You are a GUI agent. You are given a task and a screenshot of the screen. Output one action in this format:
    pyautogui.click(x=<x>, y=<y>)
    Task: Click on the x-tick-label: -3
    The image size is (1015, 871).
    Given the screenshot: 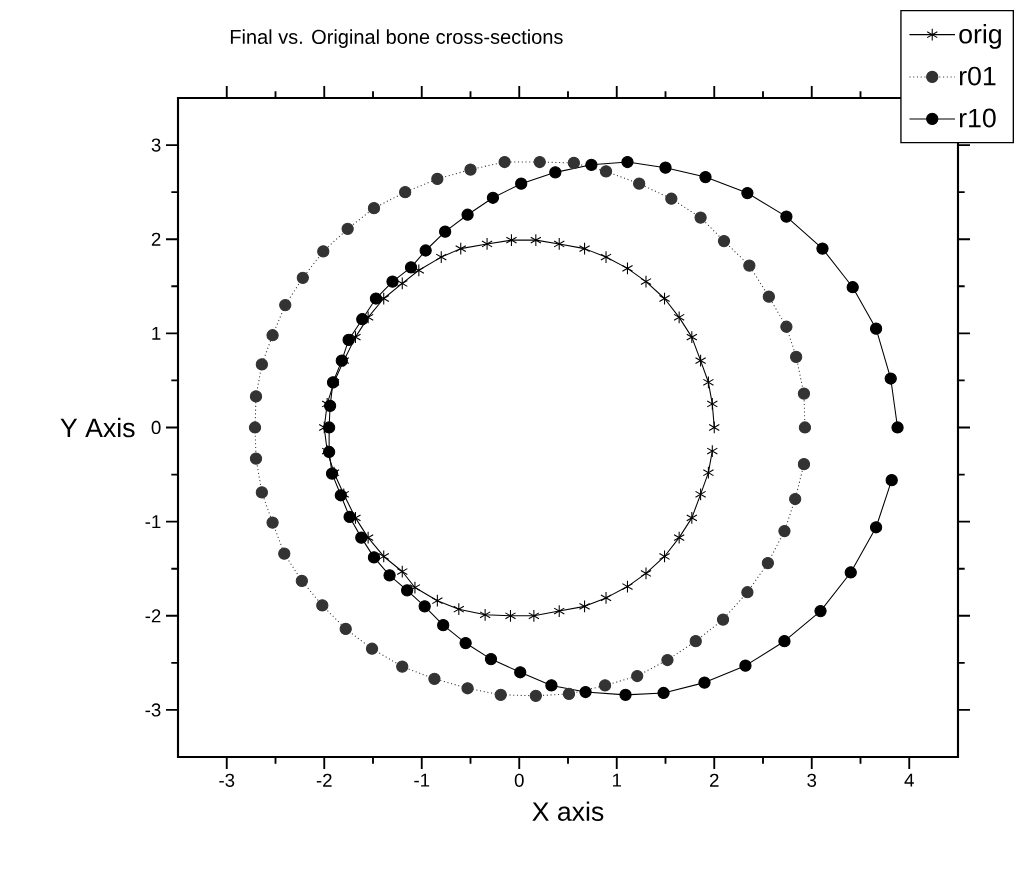 What is the action you would take?
    pyautogui.click(x=227, y=780)
    